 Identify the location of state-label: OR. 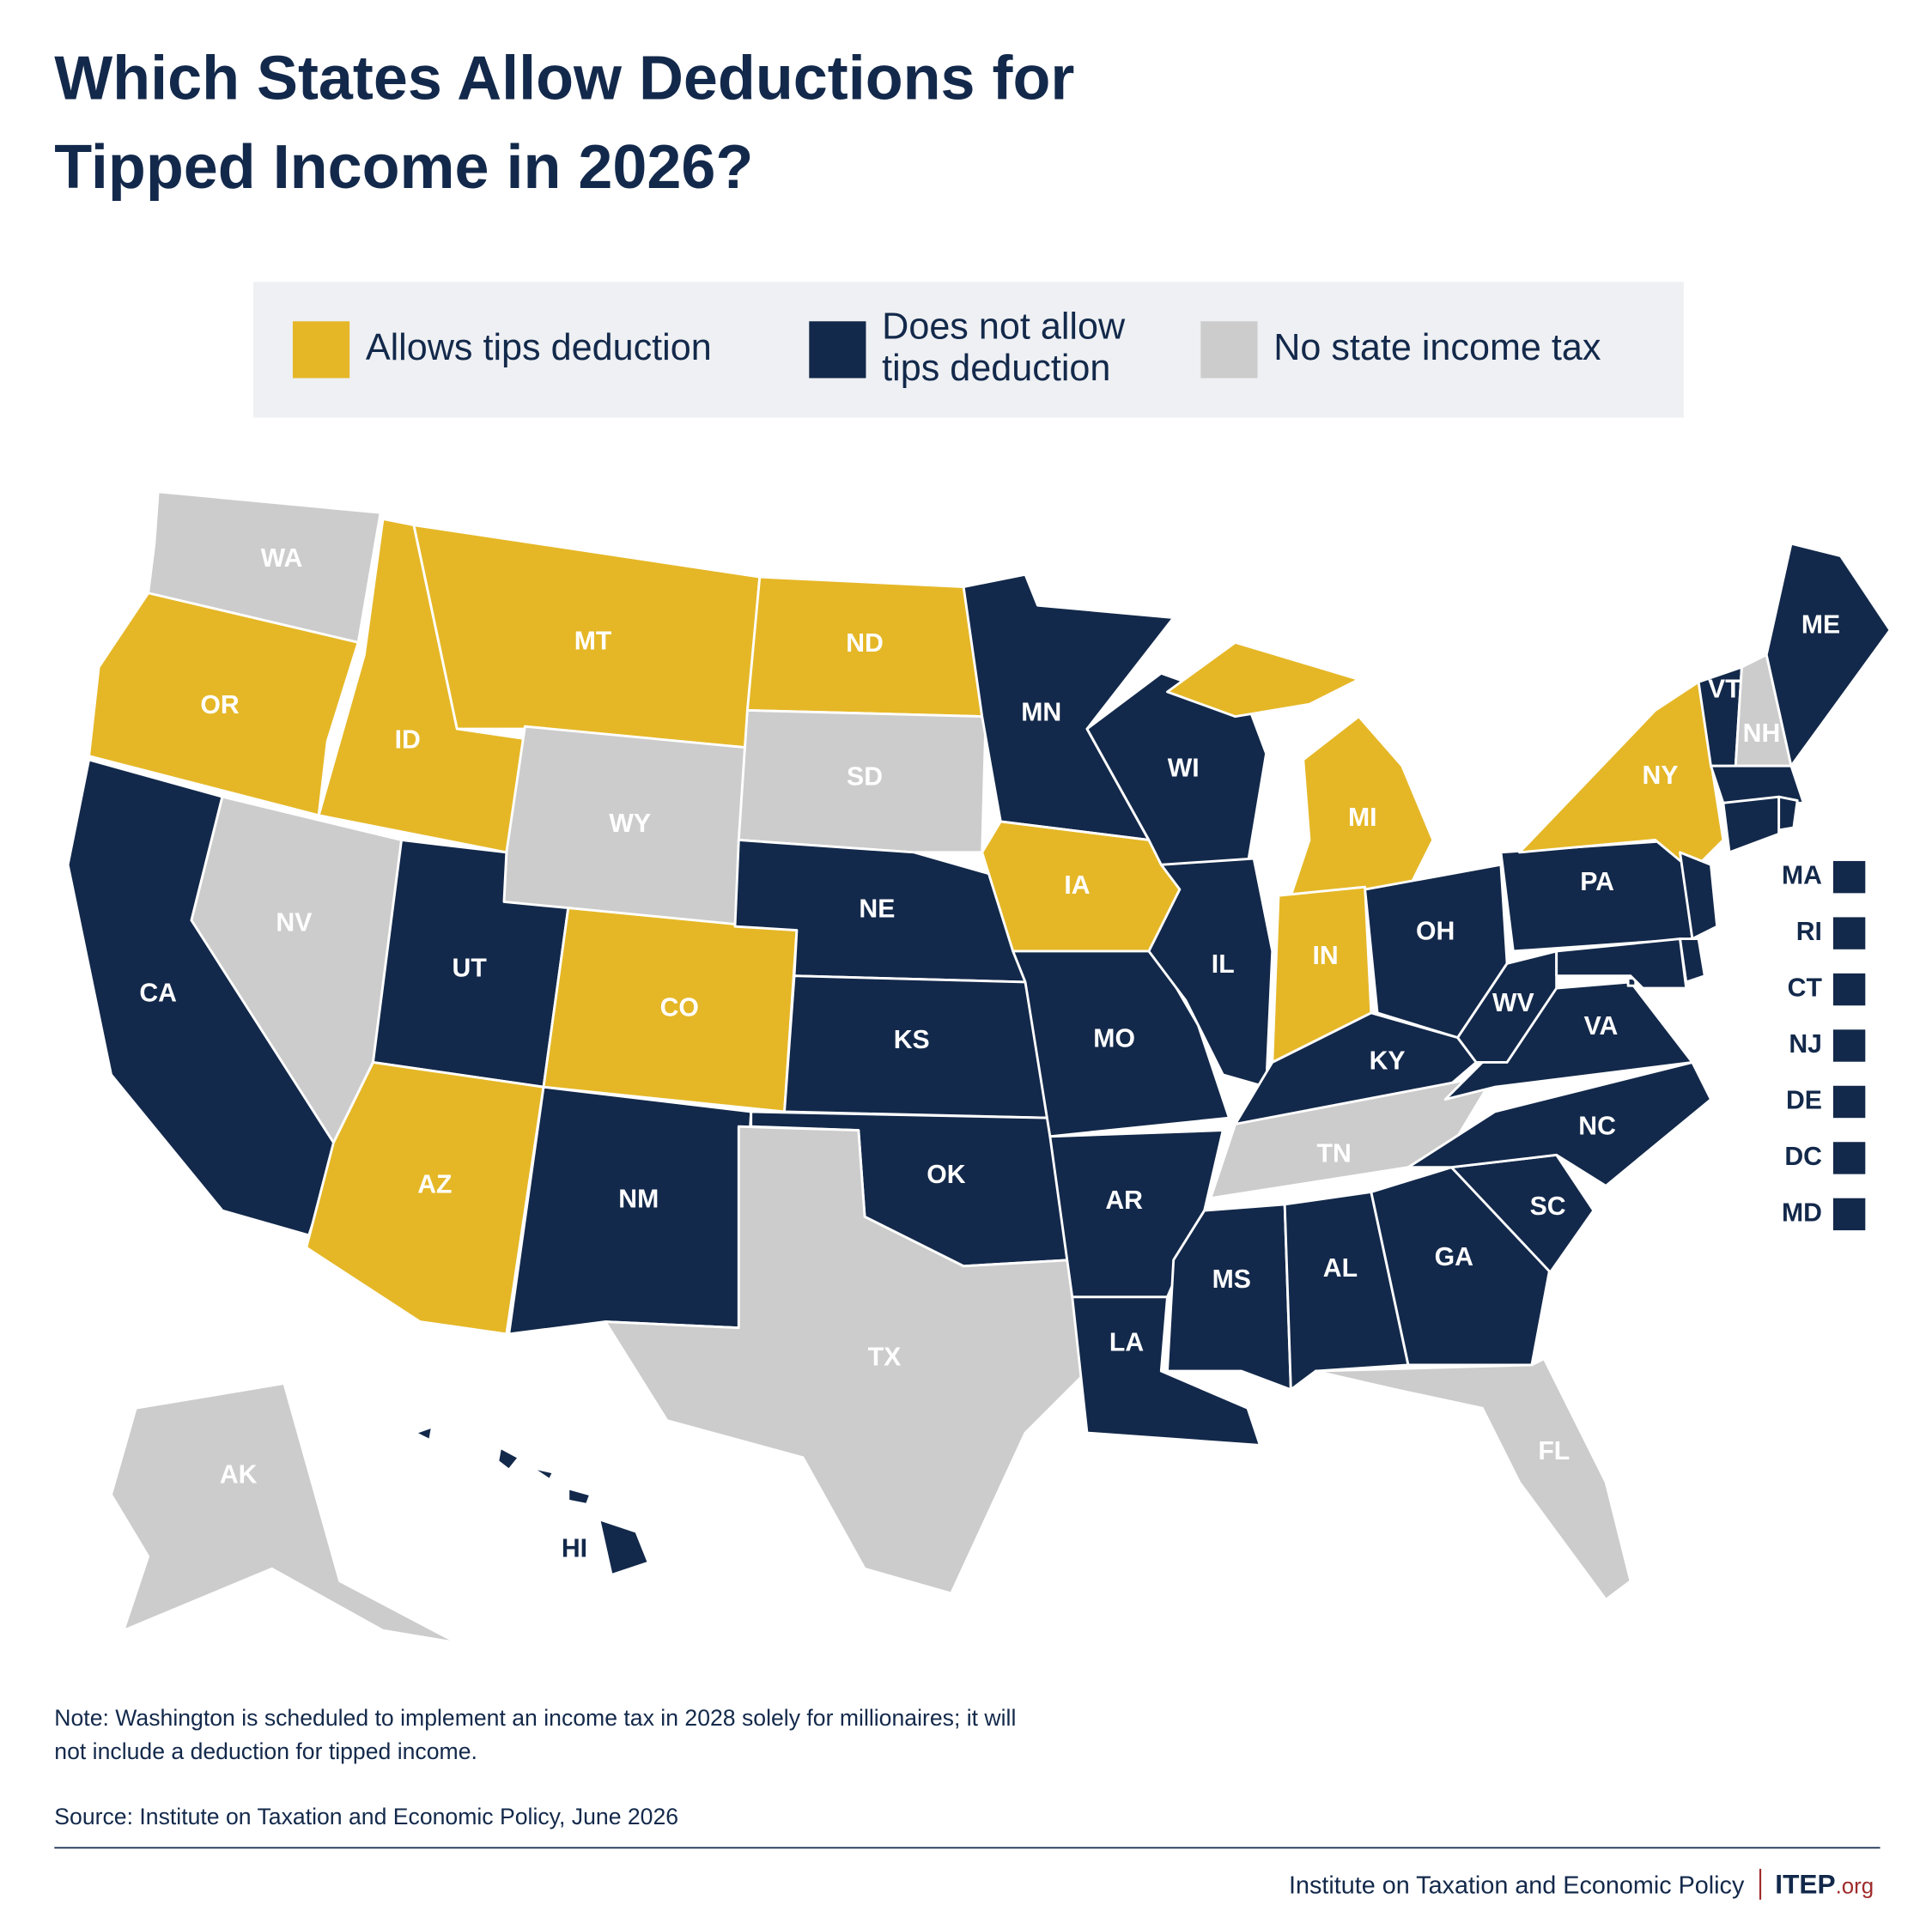
(219, 705).